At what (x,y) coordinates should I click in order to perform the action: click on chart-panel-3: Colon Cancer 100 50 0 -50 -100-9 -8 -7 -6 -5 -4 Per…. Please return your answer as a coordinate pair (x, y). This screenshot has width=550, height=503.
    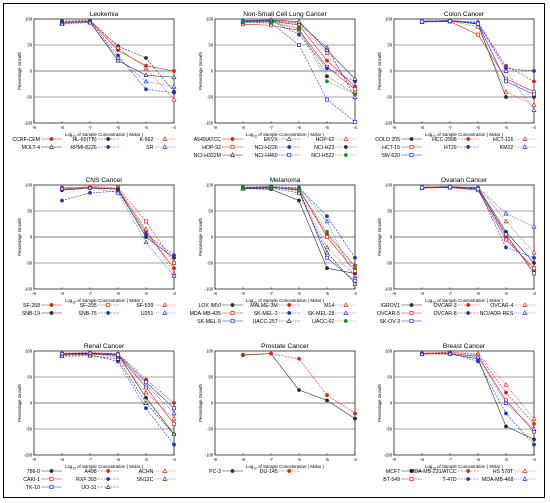
    Looking at the image, I should click on (455, 85).